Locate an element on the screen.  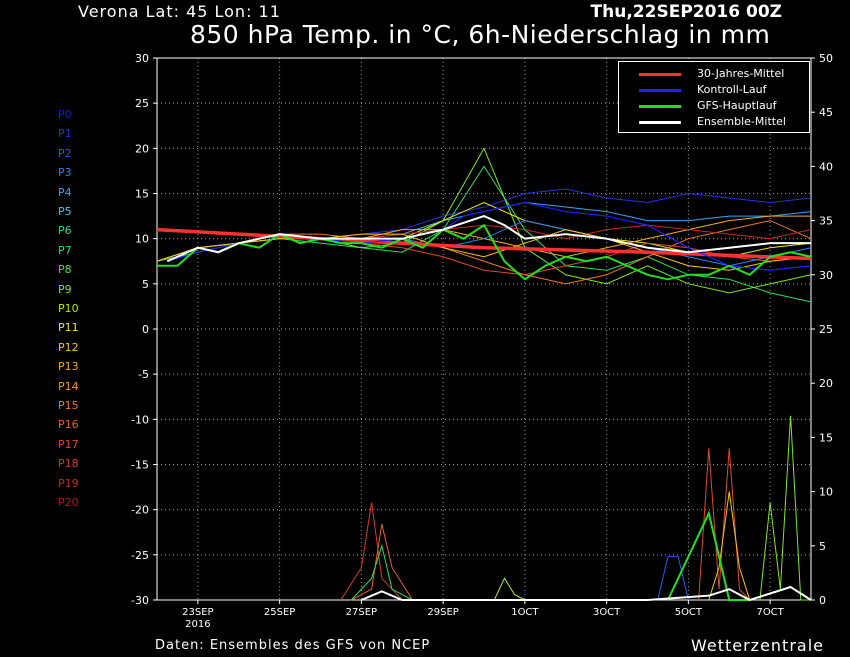
member-label-p13: P13 is located at coordinates (68, 367).